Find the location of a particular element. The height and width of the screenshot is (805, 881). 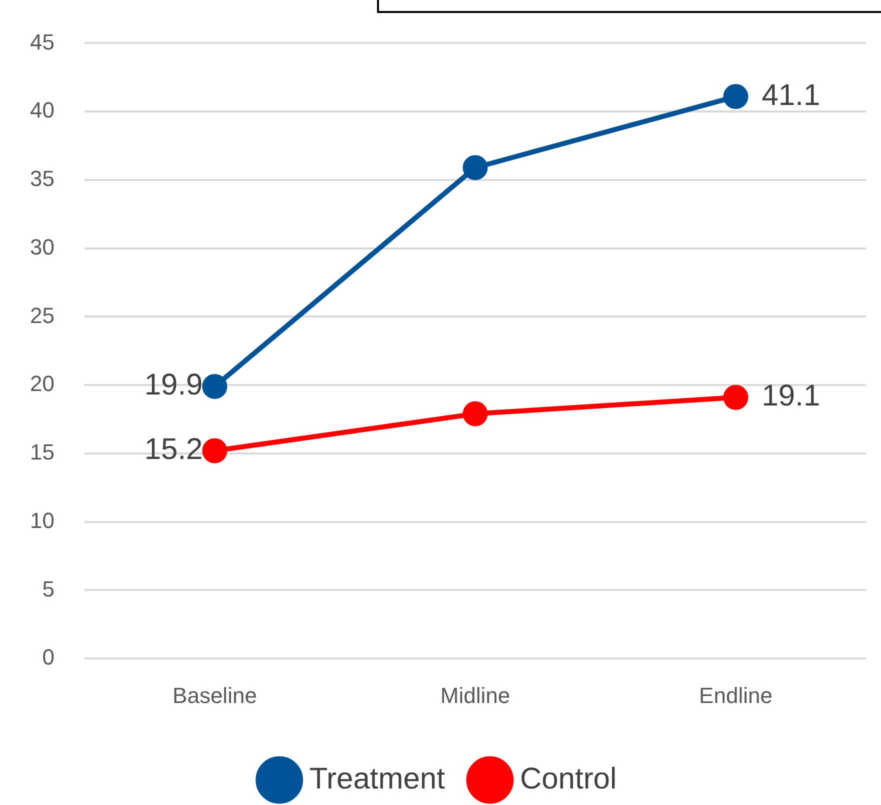

y-tick-label: 20 is located at coordinates (42, 383).